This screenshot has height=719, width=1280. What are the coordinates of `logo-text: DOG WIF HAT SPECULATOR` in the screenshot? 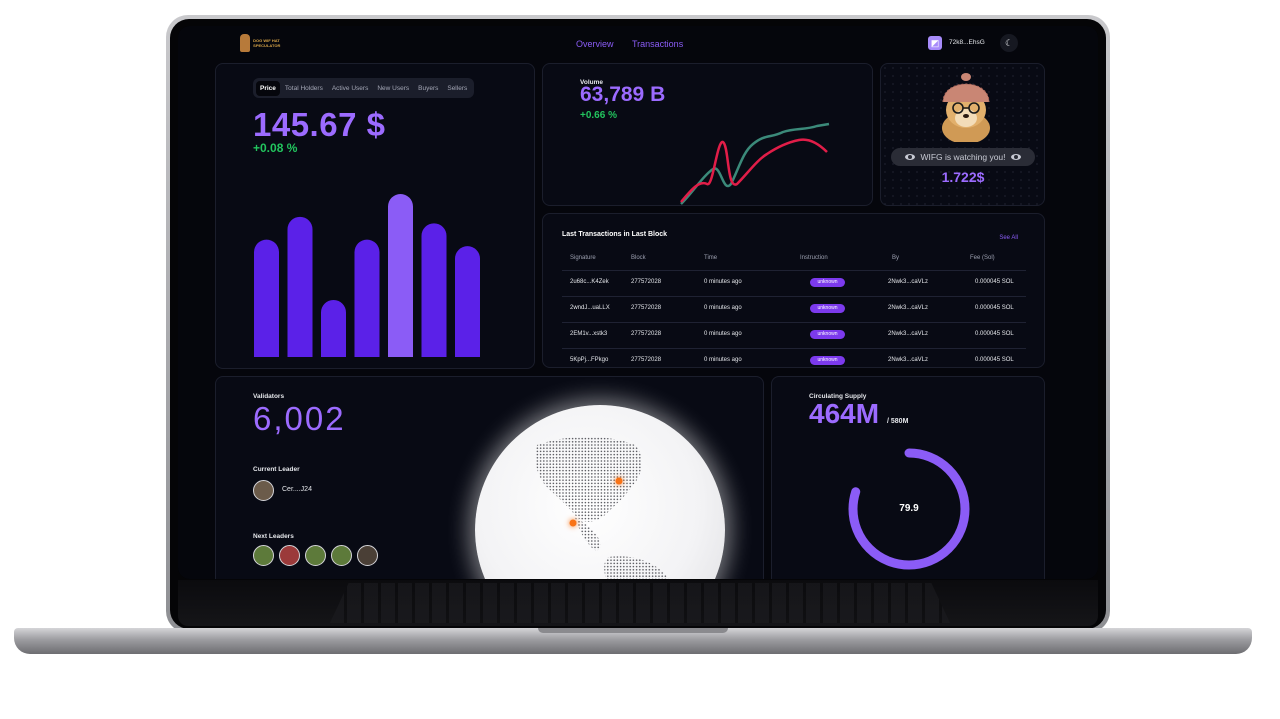 It's located at (267, 43).